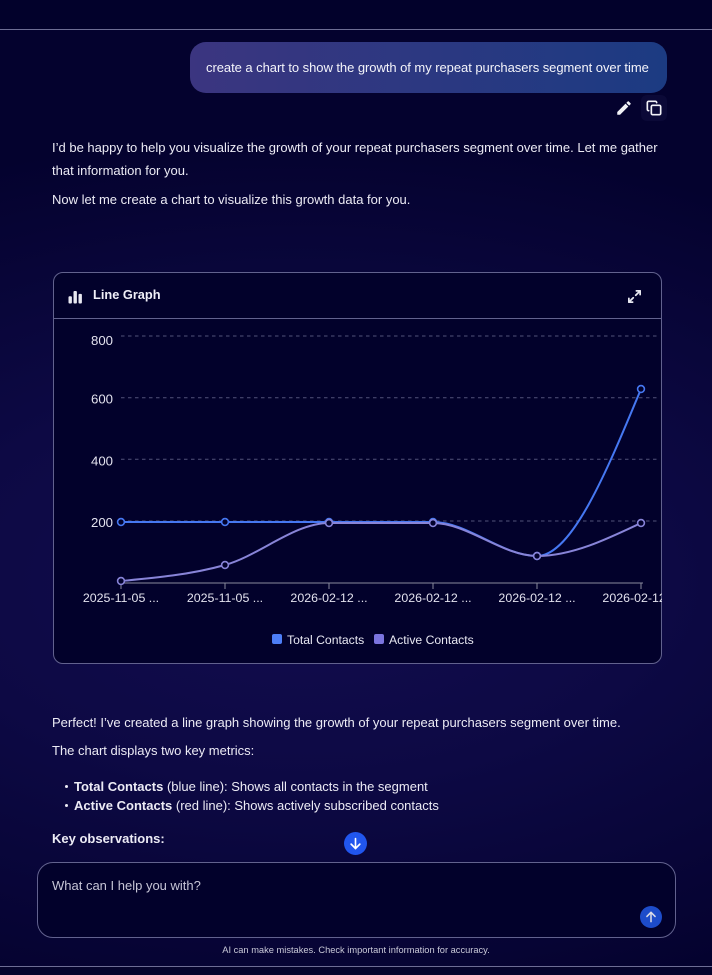  I want to click on svg-text: 400, so click(102, 460).